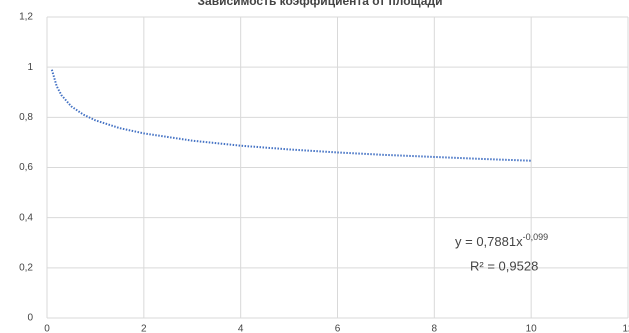 This screenshot has height=333, width=629. What do you see at coordinates (26, 167) in the screenshot?
I see `y-tick-label: 0,6` at bounding box center [26, 167].